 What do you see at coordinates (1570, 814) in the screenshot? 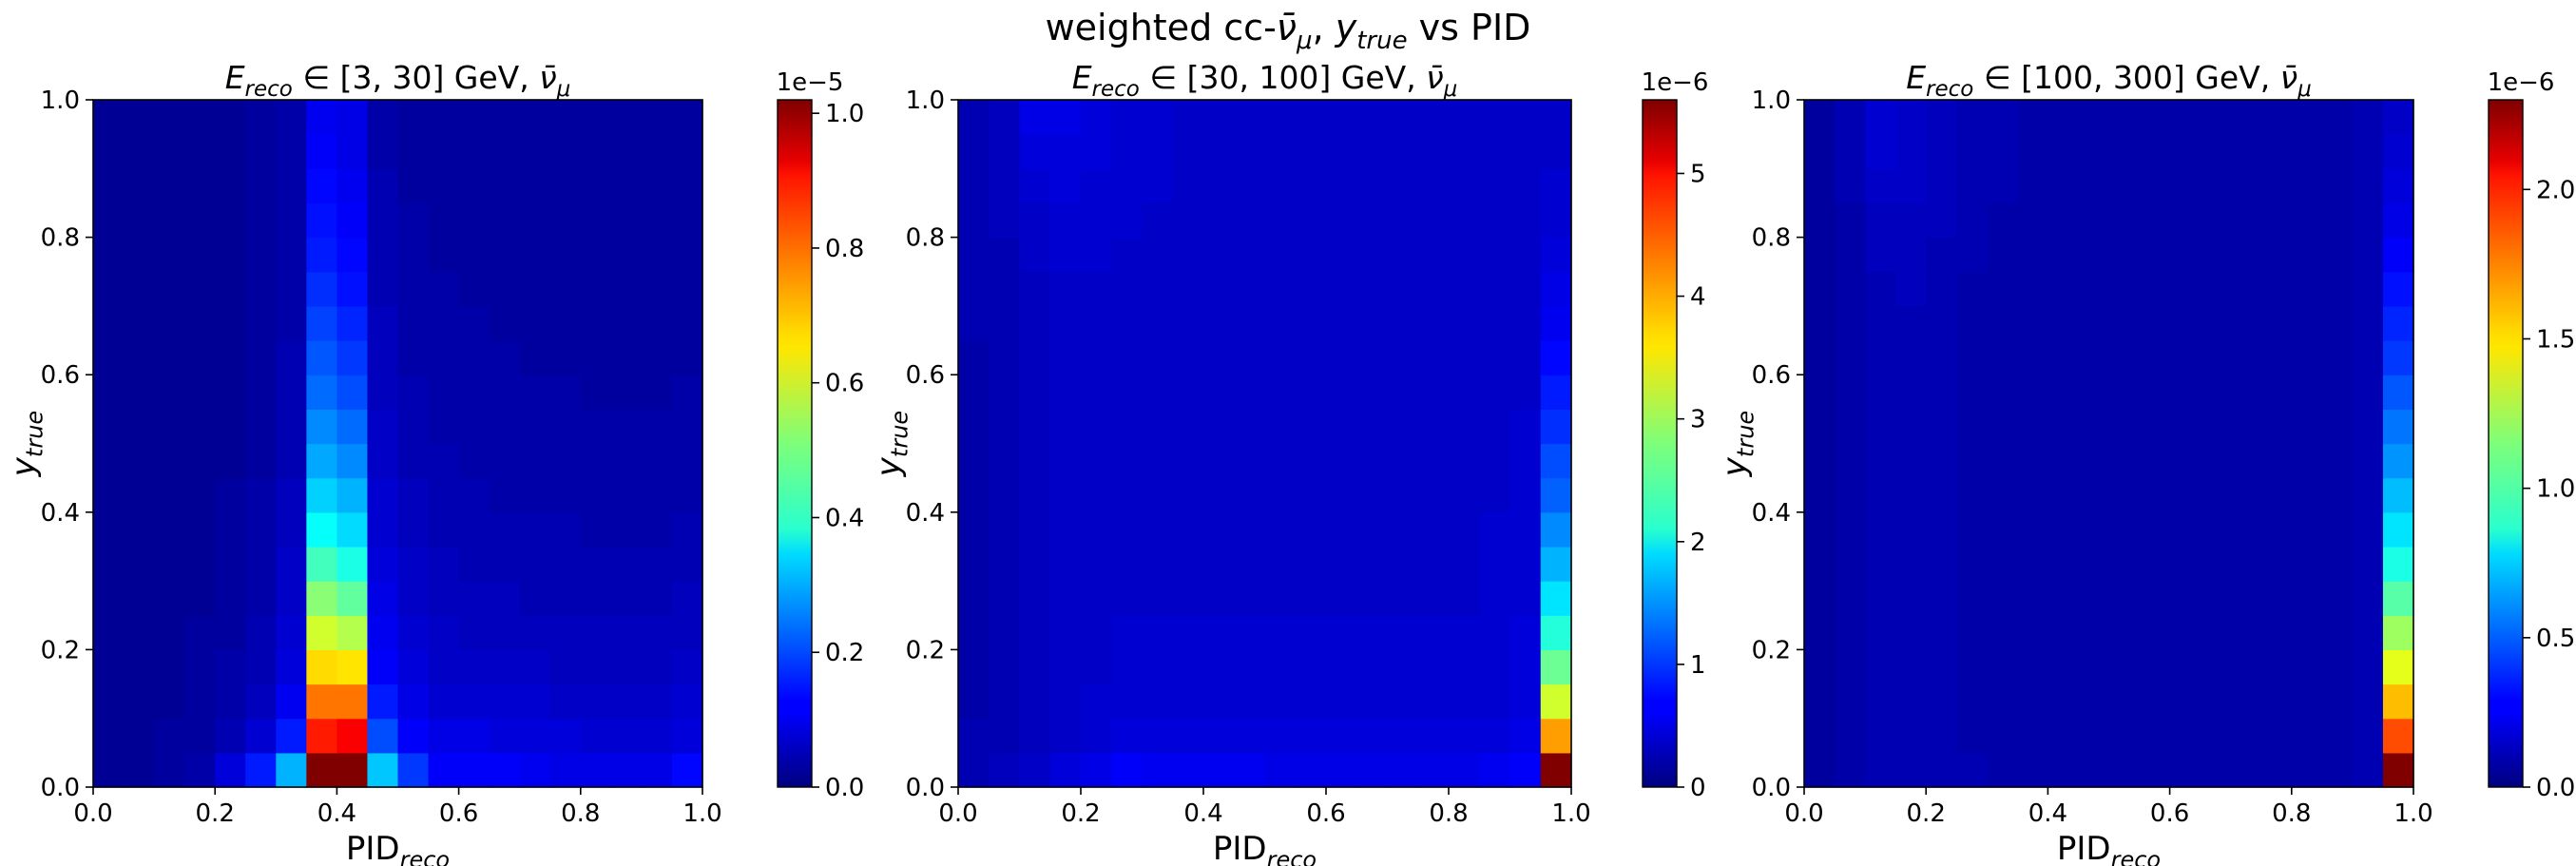
I see `x-tick-label: 1.0` at bounding box center [1570, 814].